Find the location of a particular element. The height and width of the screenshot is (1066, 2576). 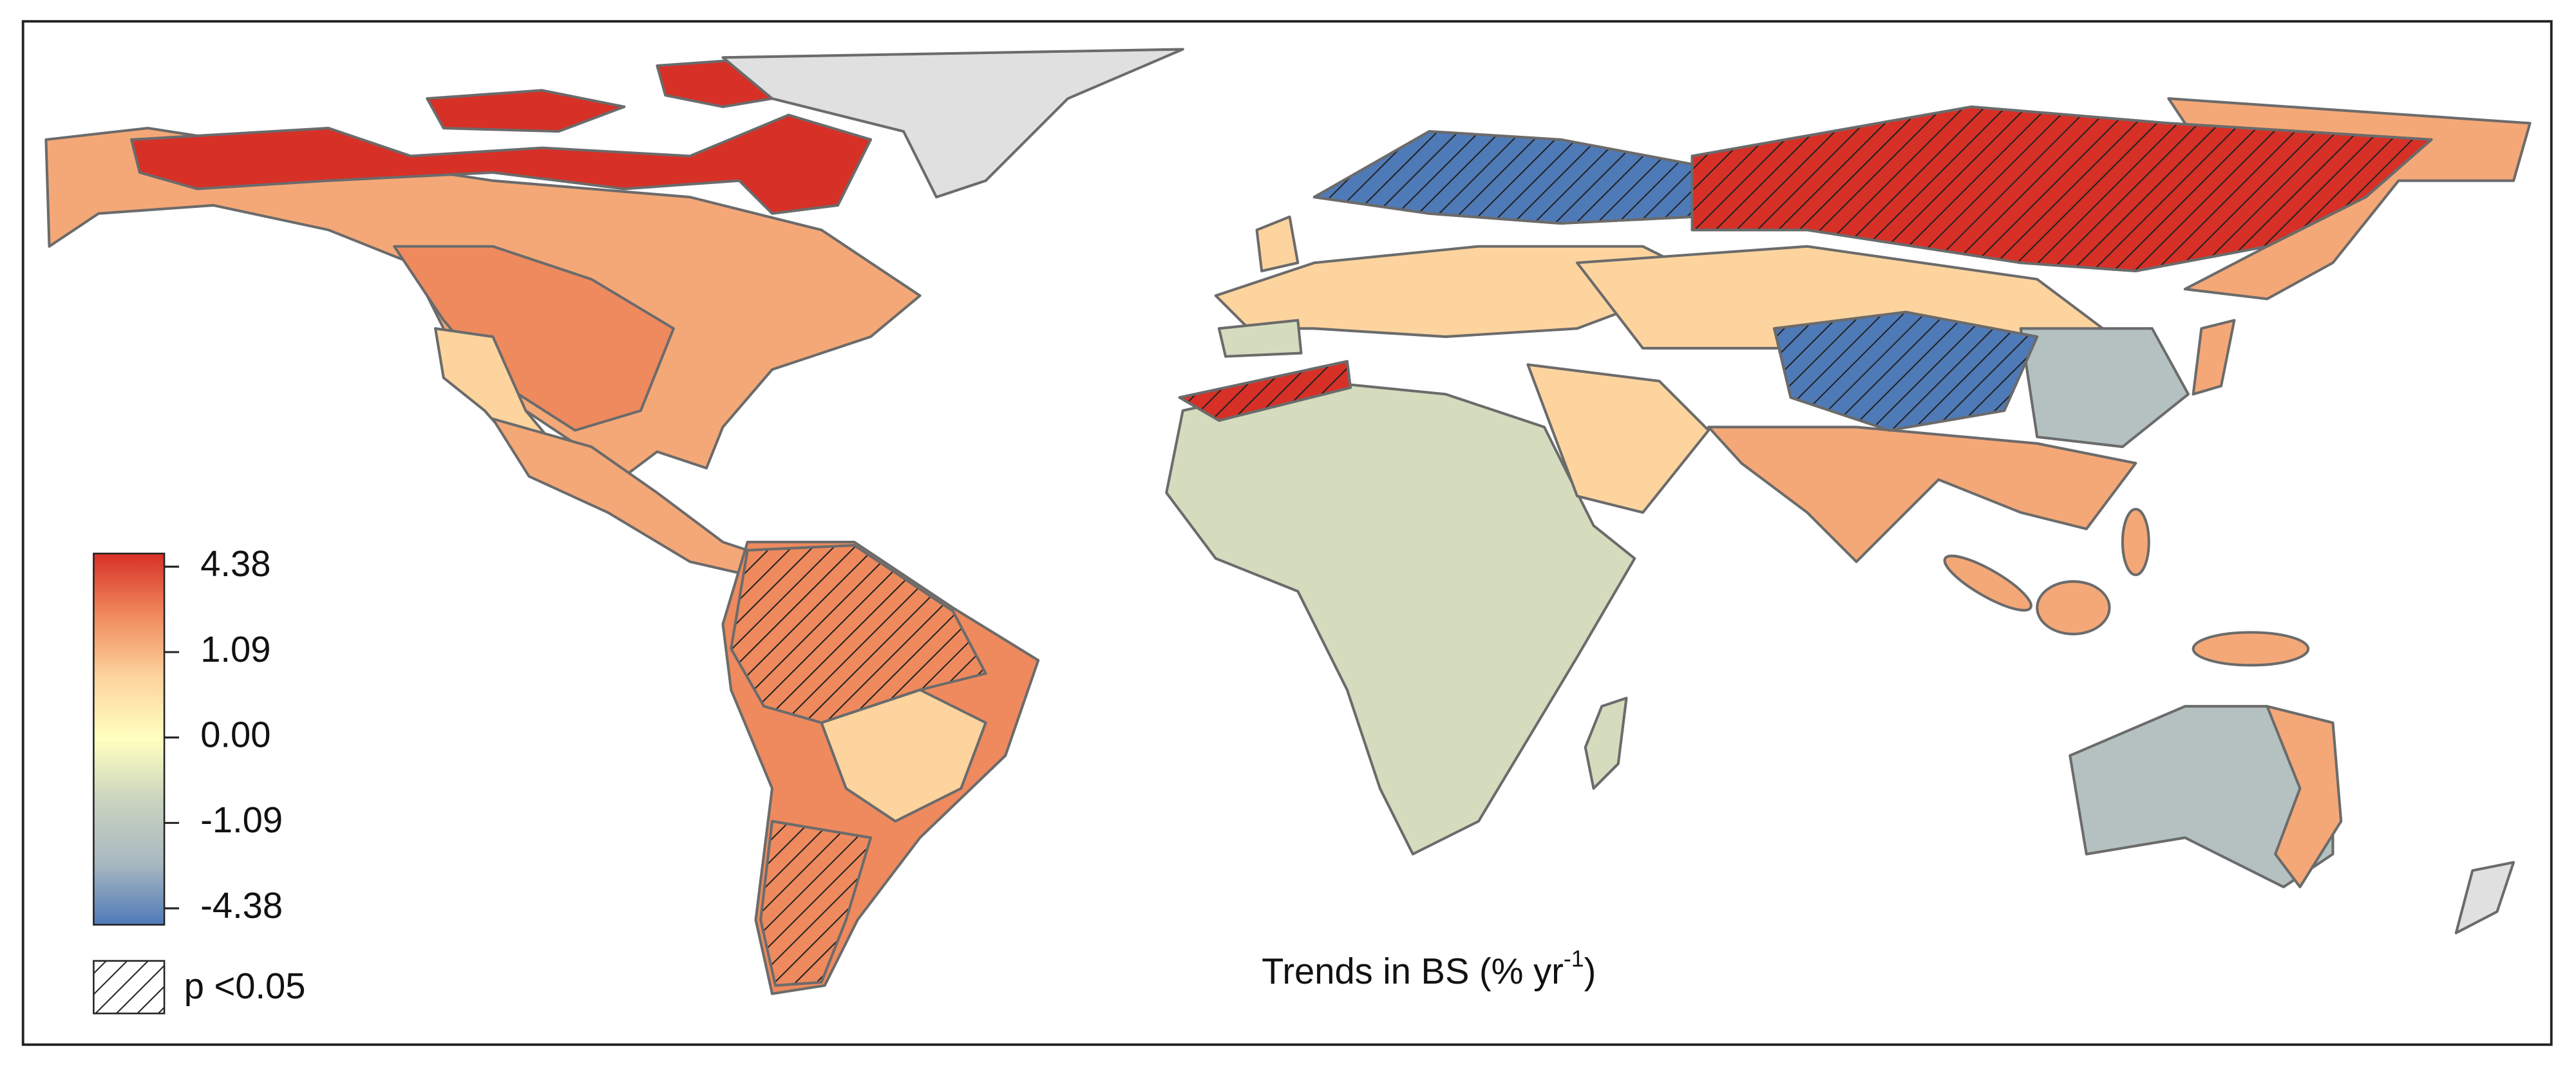

caption-text: Trends in BS (% yr is located at coordinates (1413, 971).